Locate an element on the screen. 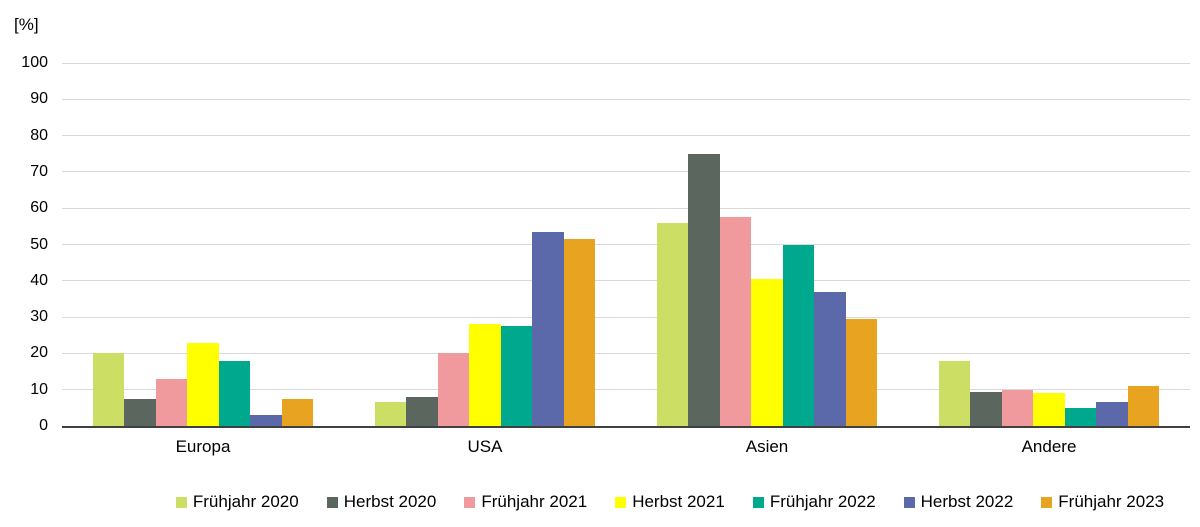 This screenshot has height=527, width=1200. x-category-label: Europa is located at coordinates (203, 446).